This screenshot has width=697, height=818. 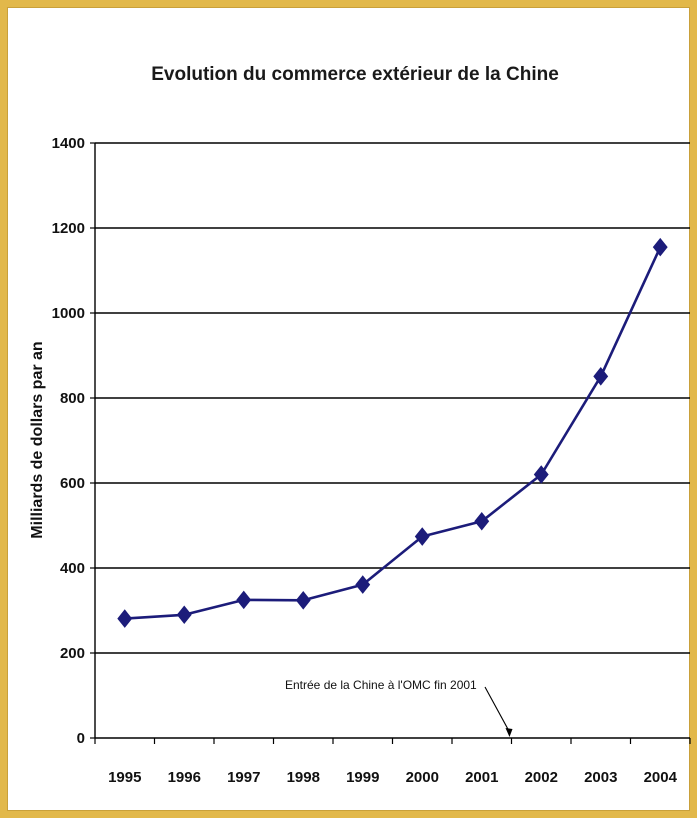 What do you see at coordinates (68, 143) in the screenshot?
I see `y-tick-label: 1400` at bounding box center [68, 143].